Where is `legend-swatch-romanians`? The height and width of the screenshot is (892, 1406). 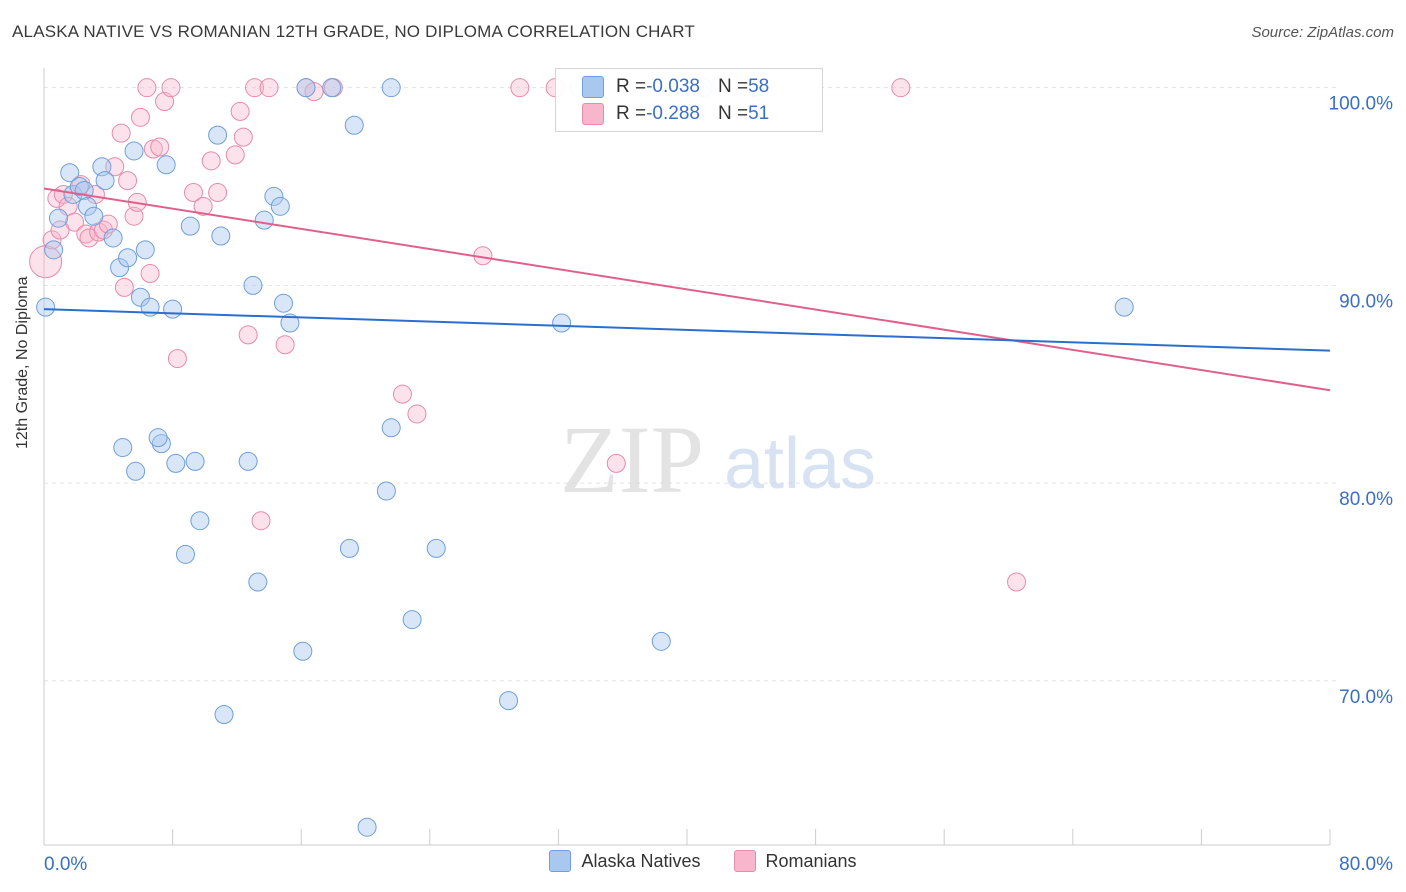
legend-swatch-romanians is located at coordinates (744, 861).